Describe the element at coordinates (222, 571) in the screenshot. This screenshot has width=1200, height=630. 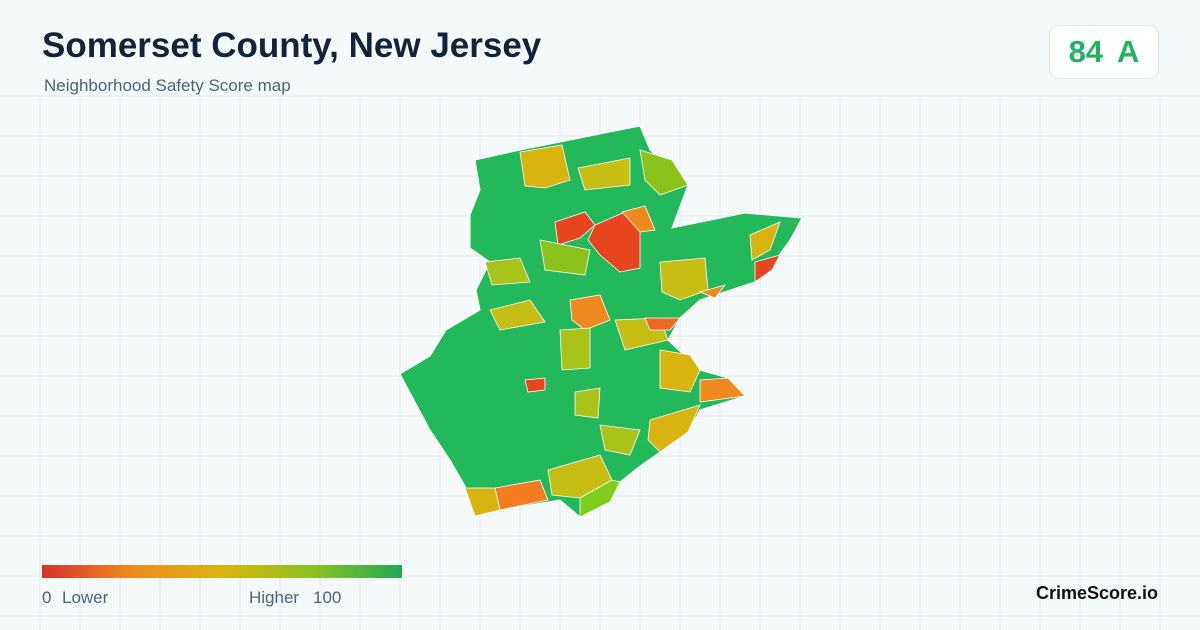
I see `legend-gradient` at that location.